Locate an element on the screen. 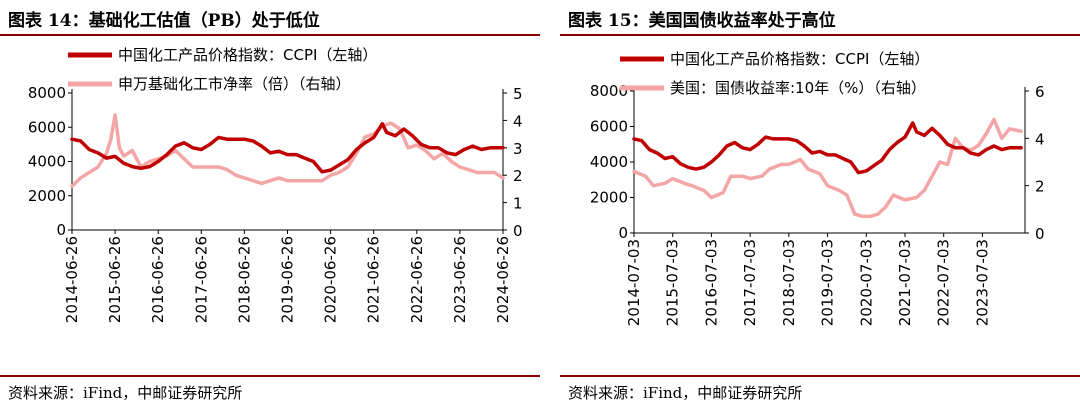 The width and height of the screenshot is (1080, 413). x-tick-label: 2016-06-26 is located at coordinates (158, 279).